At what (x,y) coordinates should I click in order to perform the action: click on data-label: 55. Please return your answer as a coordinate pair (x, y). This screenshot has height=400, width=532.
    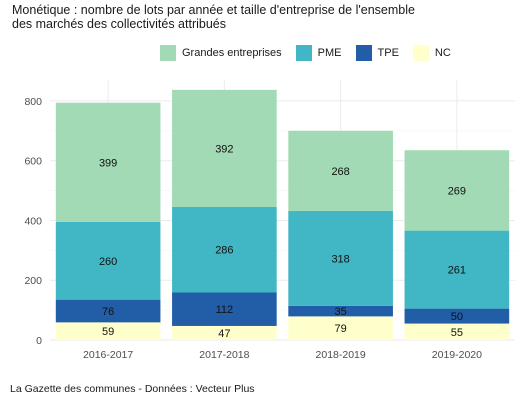
    Looking at the image, I should click on (457, 333).